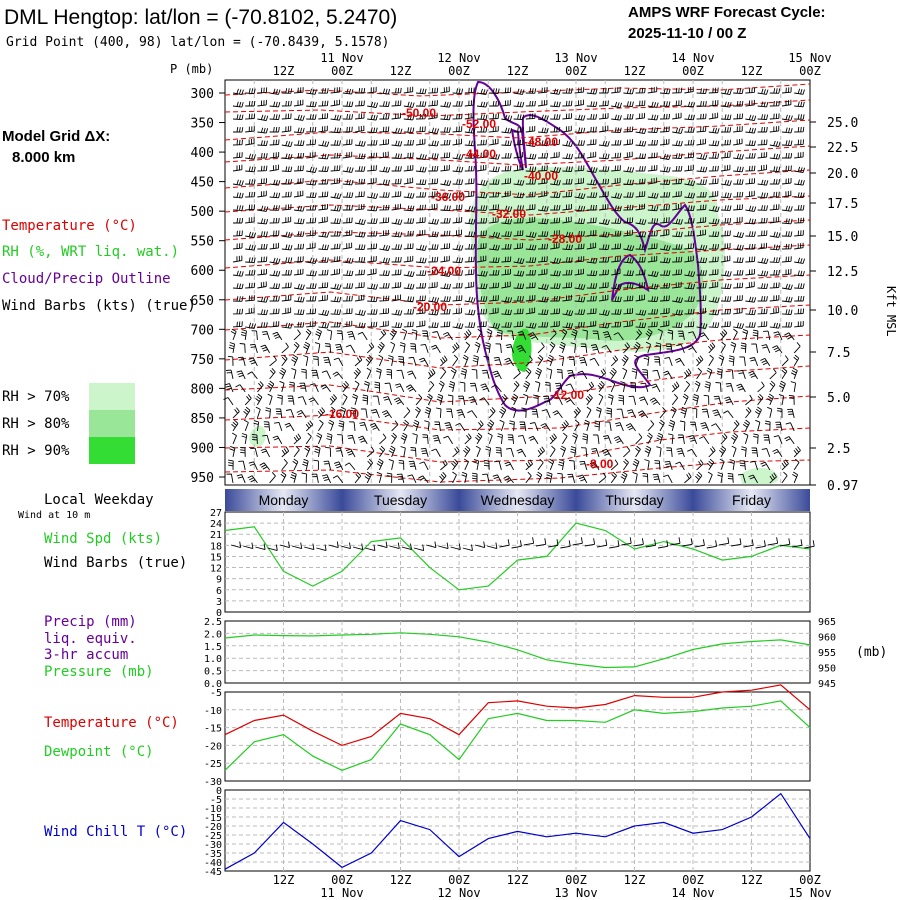 Image resolution: width=900 pixels, height=900 pixels. What do you see at coordinates (99, 672) in the screenshot?
I see `pressure-legend: Pressure (mb)` at bounding box center [99, 672].